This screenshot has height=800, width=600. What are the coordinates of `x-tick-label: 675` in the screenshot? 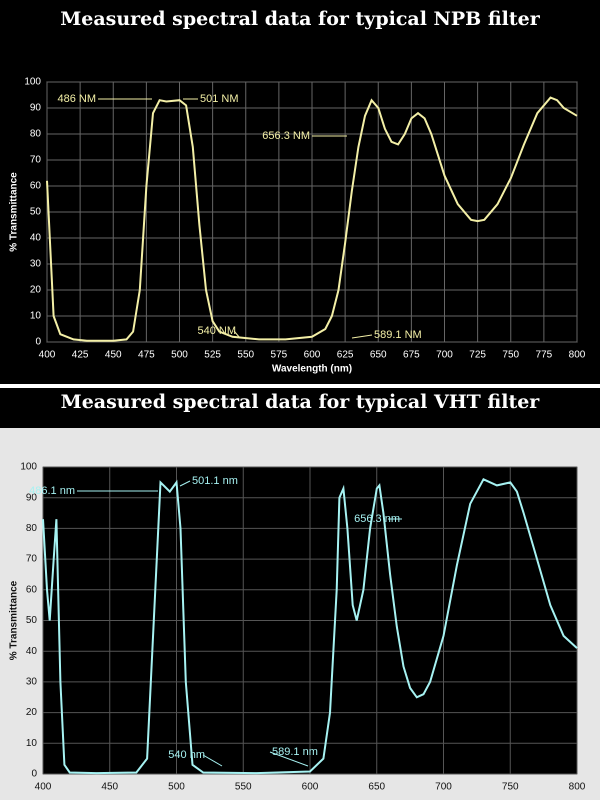 It's located at (411, 355).